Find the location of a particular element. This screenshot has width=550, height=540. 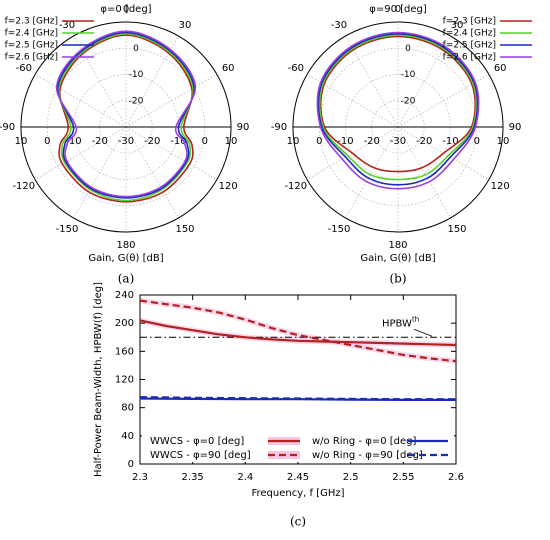

legend-label: WWCS - φ=0 [deg] is located at coordinates (197, 441).